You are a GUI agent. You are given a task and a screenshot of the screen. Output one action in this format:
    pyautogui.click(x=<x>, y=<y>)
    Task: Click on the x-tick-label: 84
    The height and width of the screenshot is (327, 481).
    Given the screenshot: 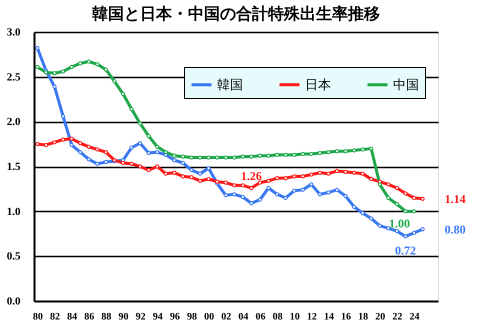 What is the action you would take?
    pyautogui.click(x=72, y=317)
    